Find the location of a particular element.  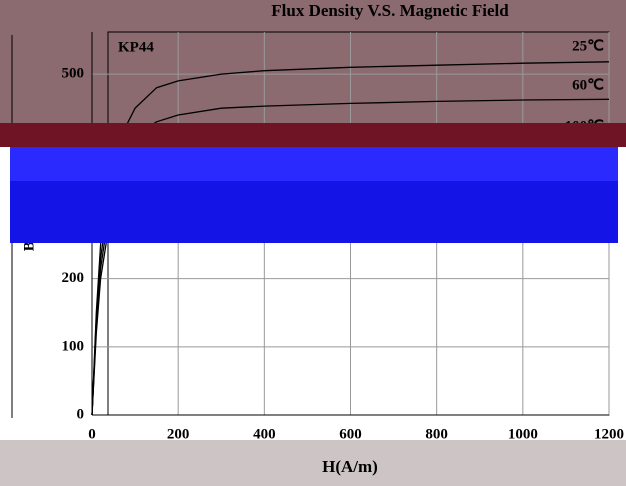

y-tick-label: 0 is located at coordinates (81, 414).